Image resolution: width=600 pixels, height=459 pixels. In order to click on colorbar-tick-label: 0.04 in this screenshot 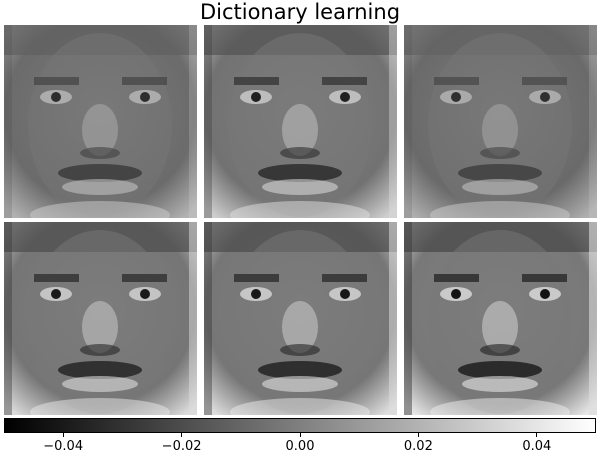, I will do `click(537, 446)`.